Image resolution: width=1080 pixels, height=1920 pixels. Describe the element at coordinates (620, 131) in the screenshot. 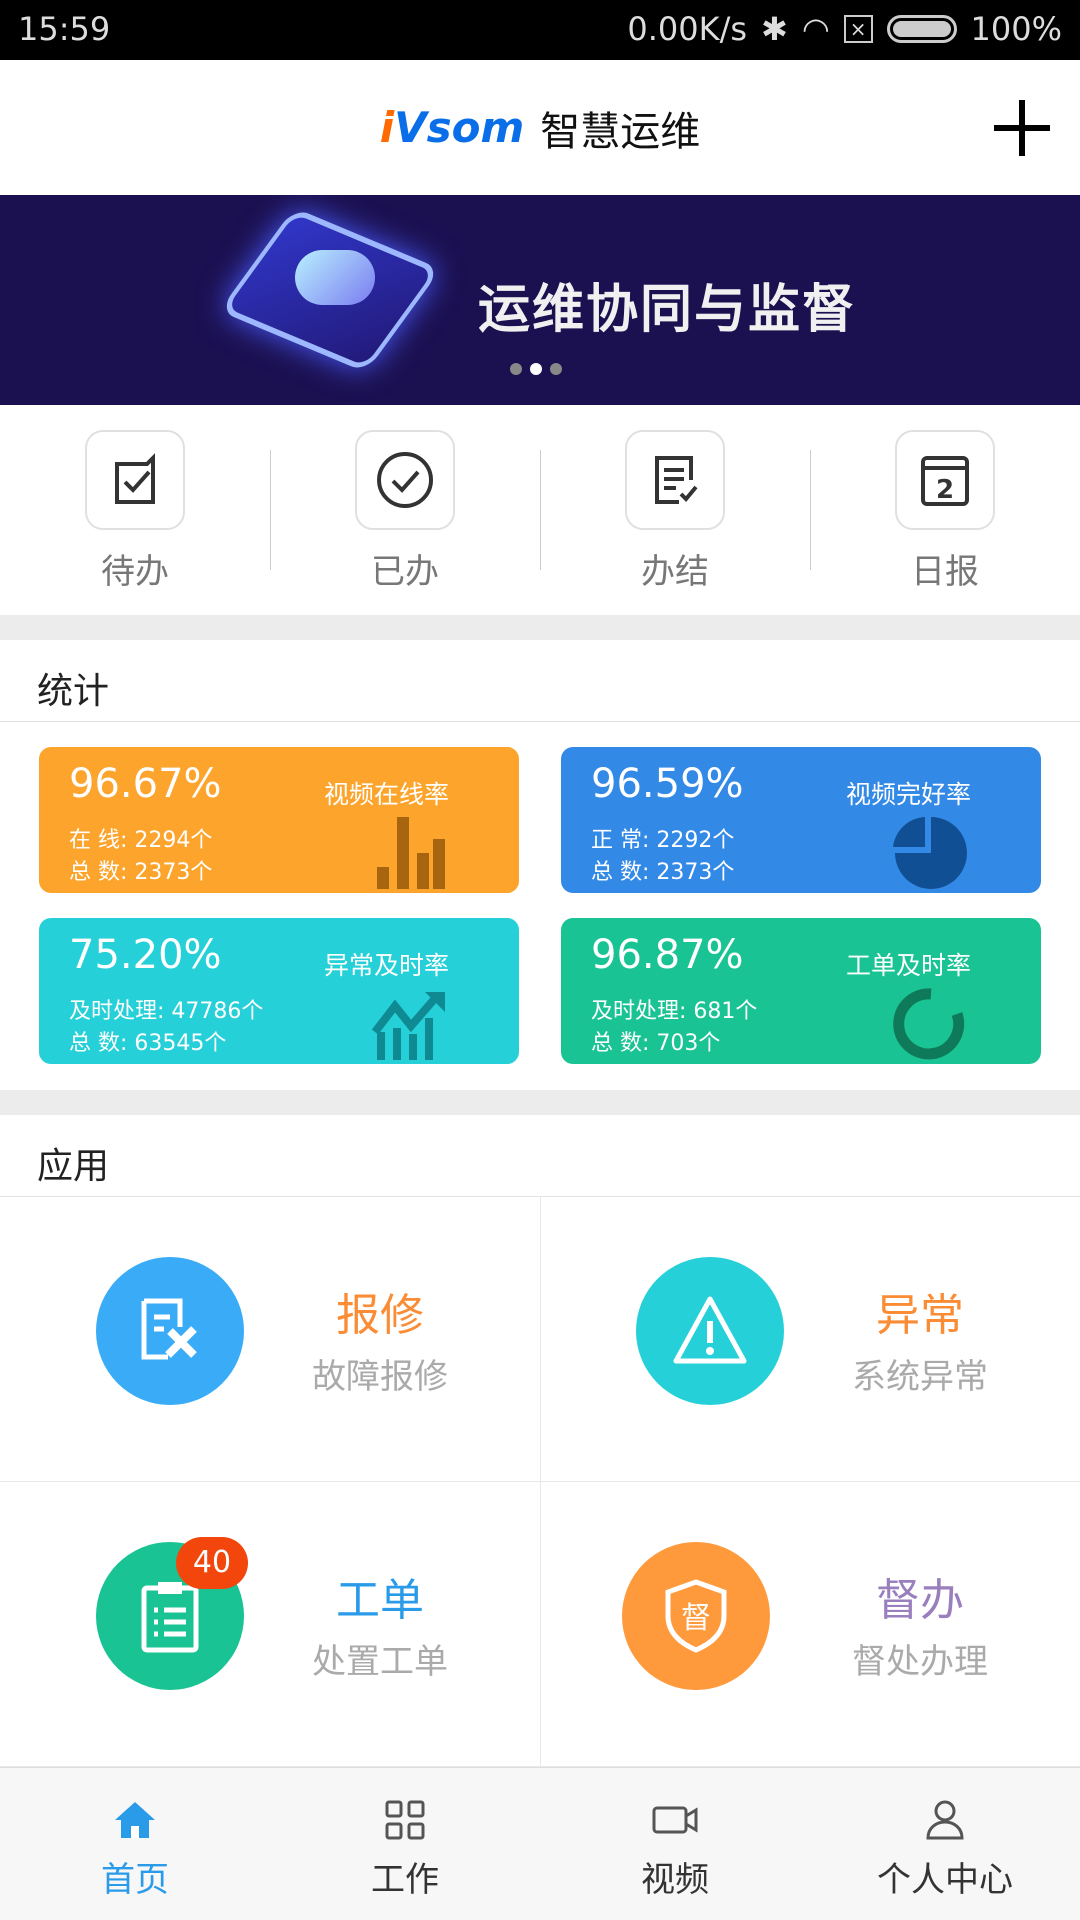

I see `app-title: 智慧运维` at that location.